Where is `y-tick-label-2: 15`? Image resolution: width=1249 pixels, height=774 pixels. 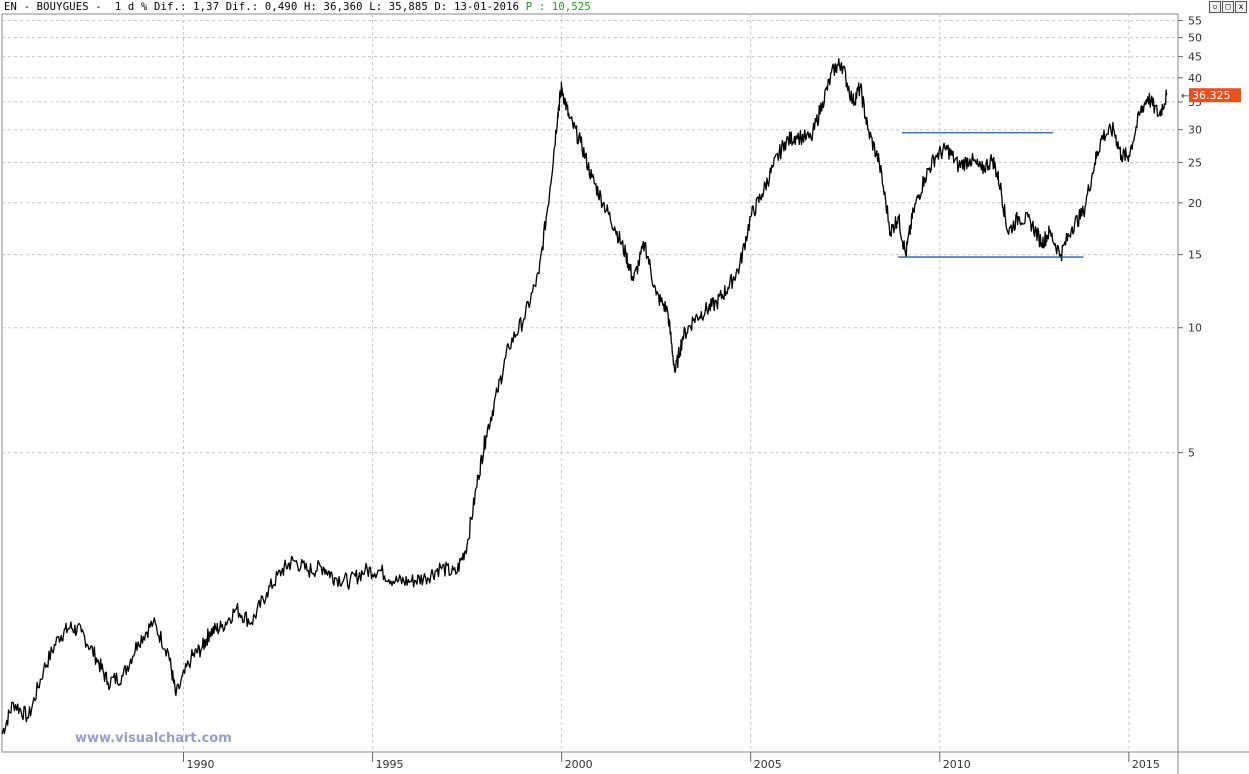 y-tick-label-2: 15 is located at coordinates (1195, 255).